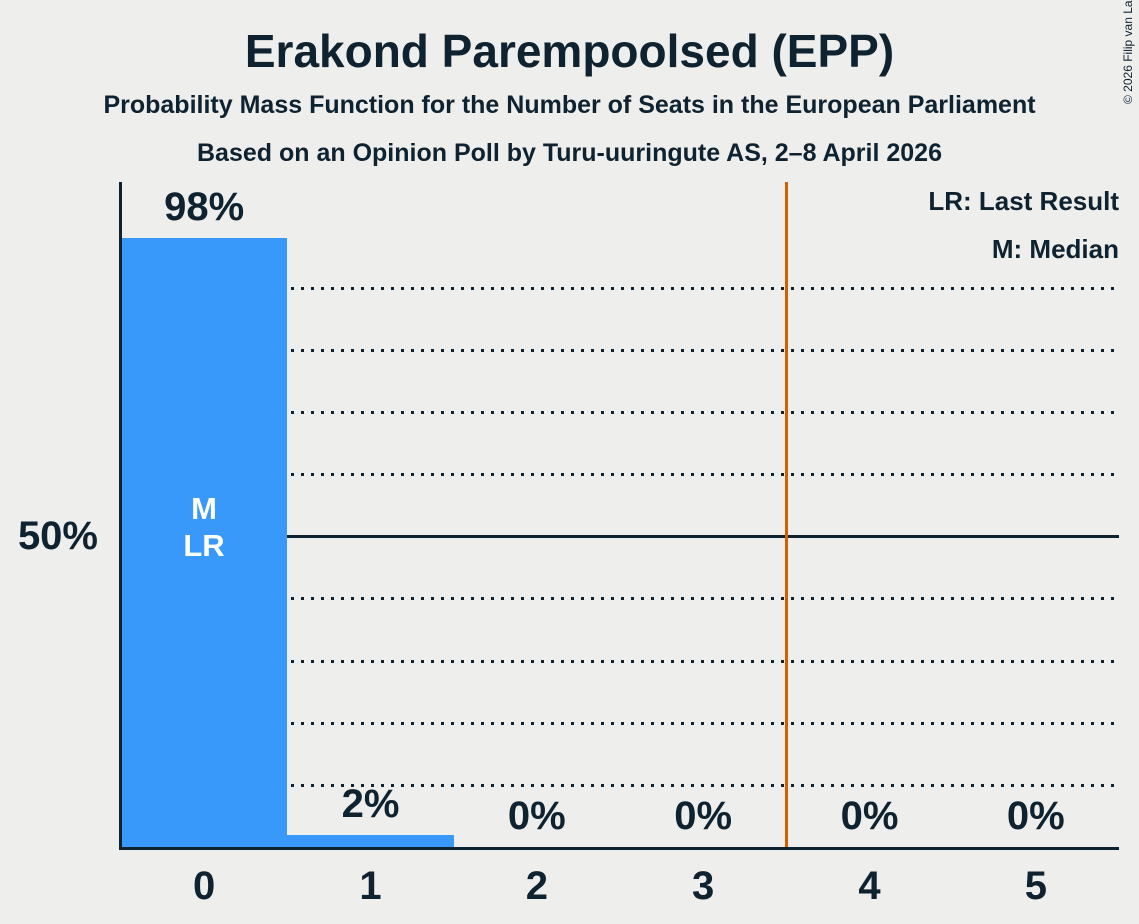 The image size is (1139, 924). Describe the element at coordinates (620, 661) in the screenshot. I see `gridline-30pct` at that location.